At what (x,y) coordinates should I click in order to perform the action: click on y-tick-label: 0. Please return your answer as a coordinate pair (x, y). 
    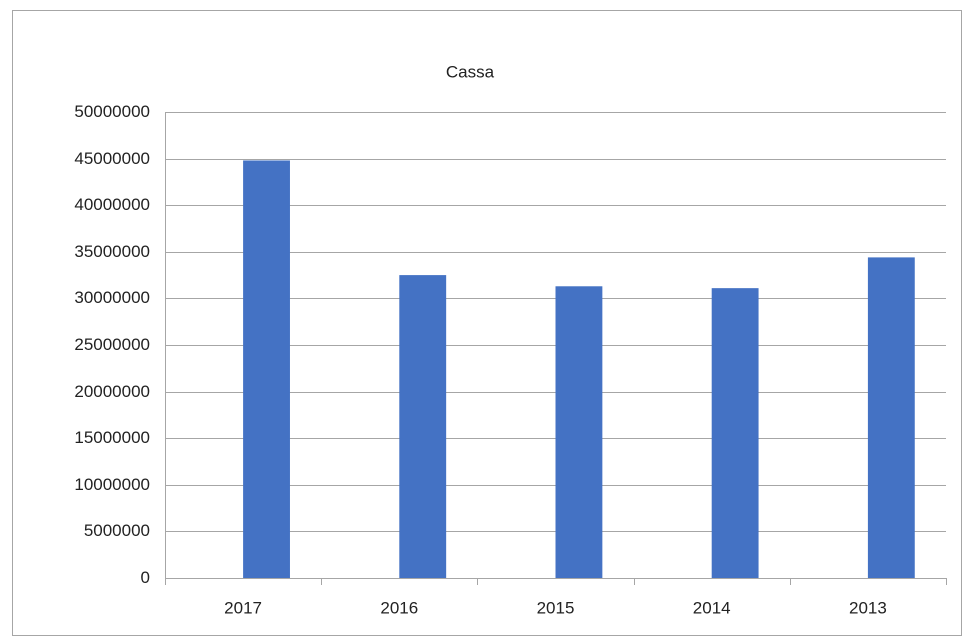
    Looking at the image, I should click on (145, 577).